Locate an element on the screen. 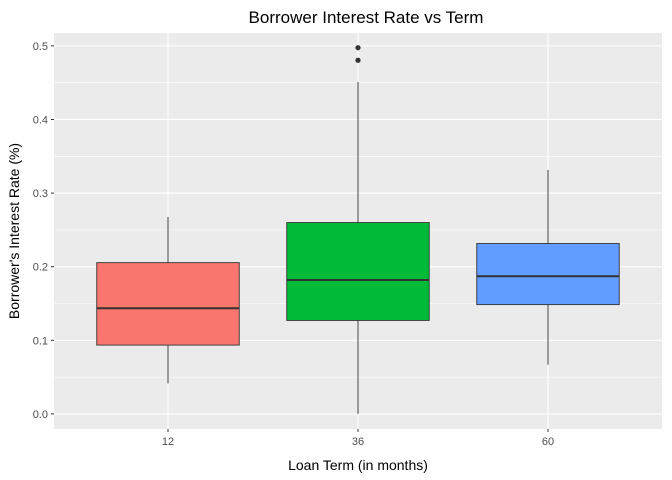  y-tick-label: 0.4 is located at coordinates (40, 120).